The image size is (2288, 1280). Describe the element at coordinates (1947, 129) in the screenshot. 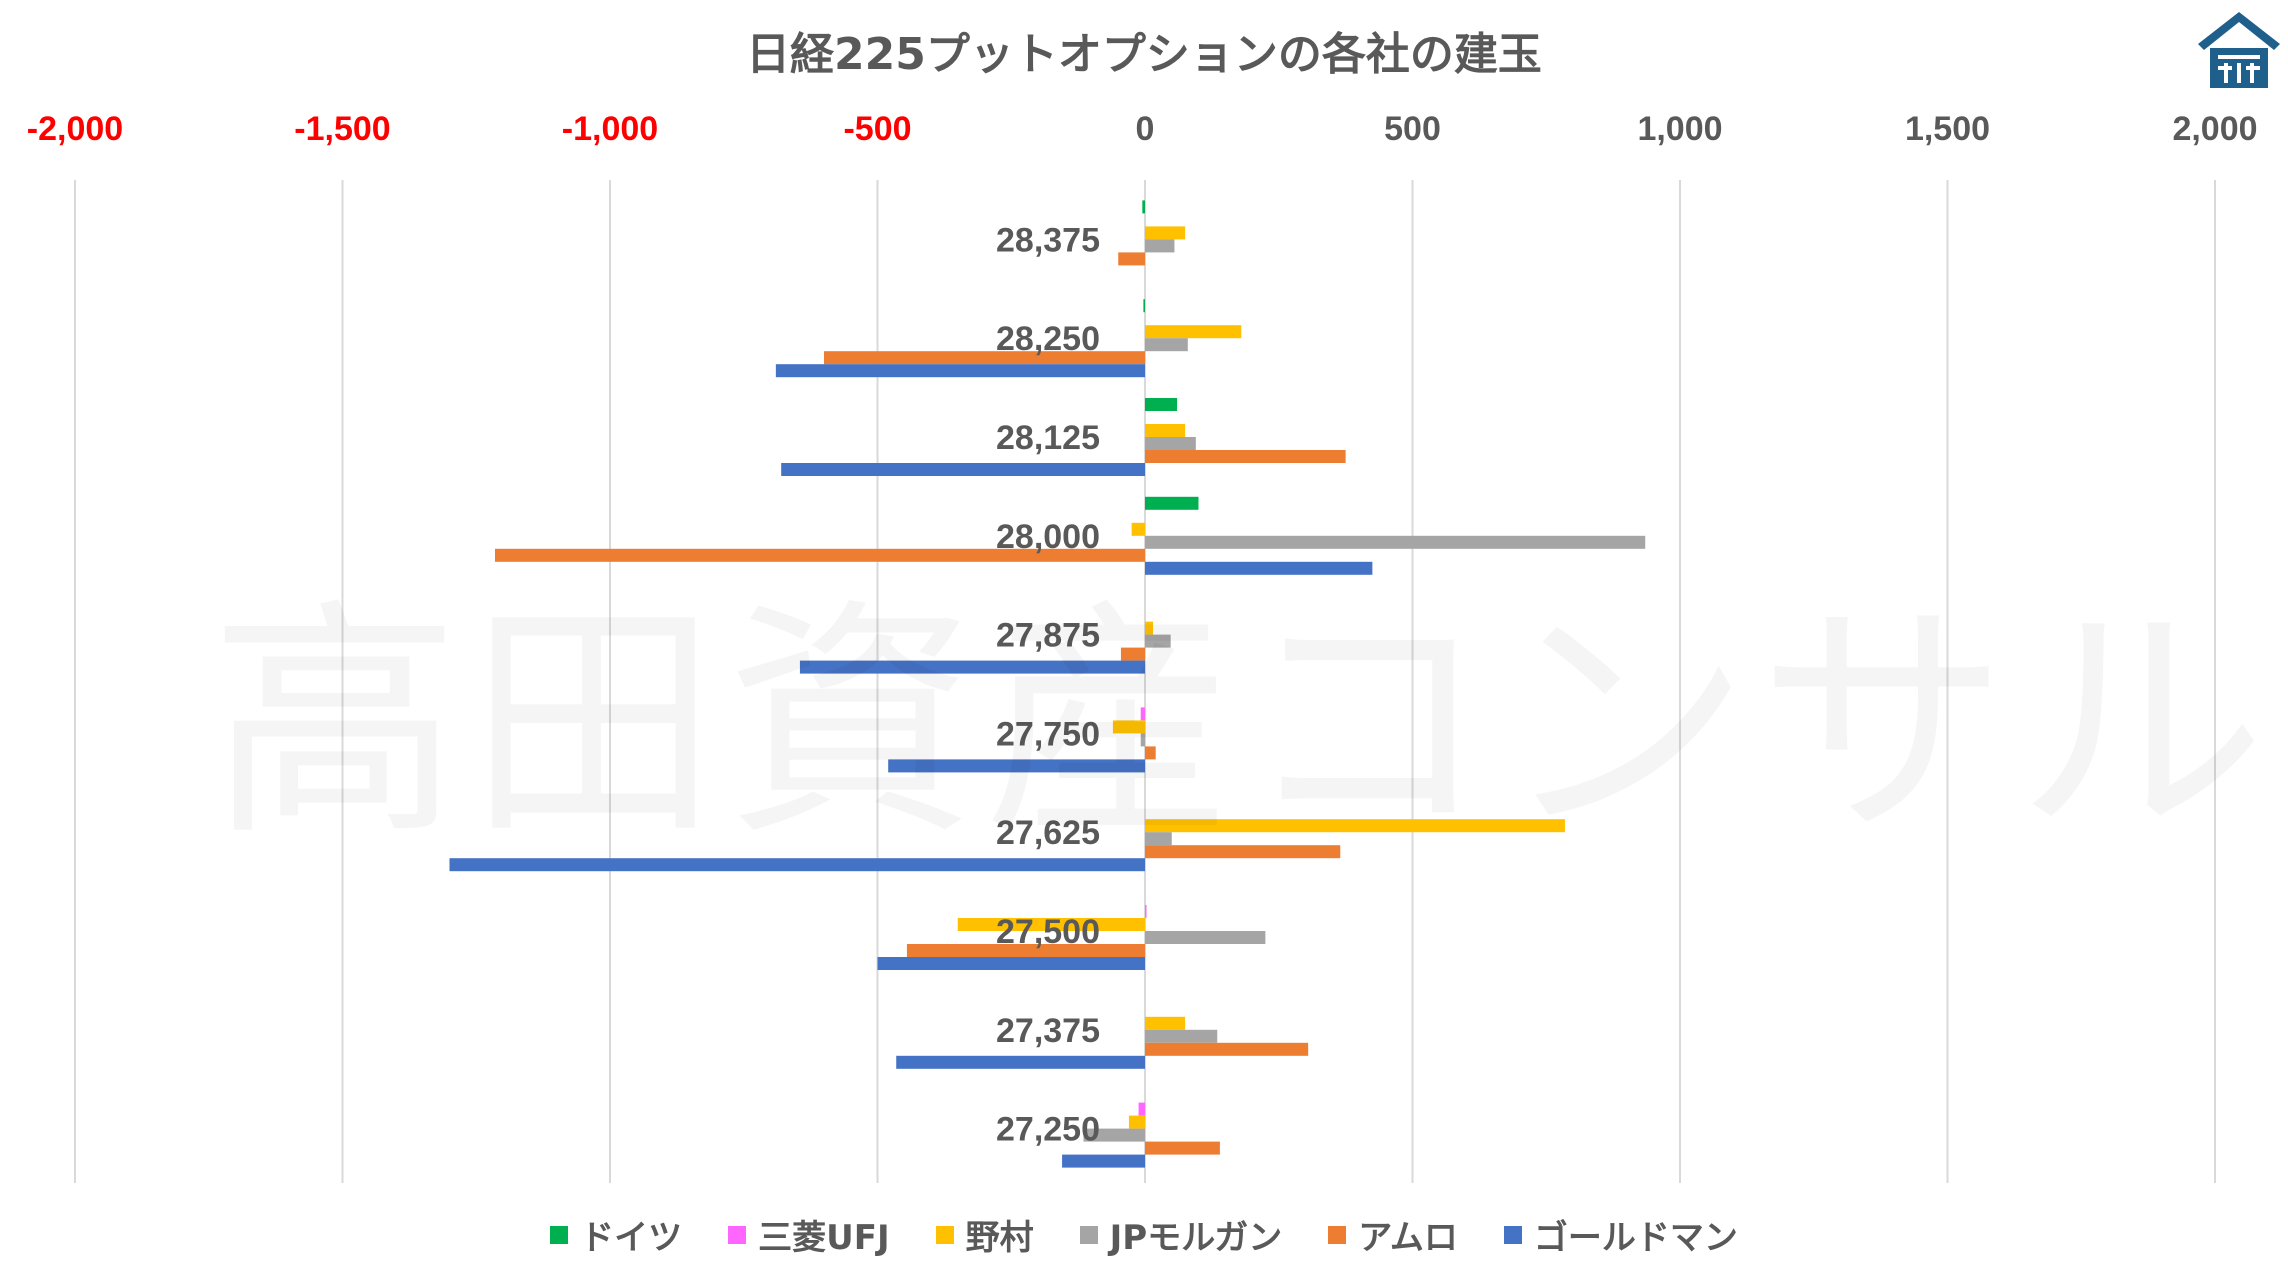

I see `x-tick-label: 1,500` at that location.